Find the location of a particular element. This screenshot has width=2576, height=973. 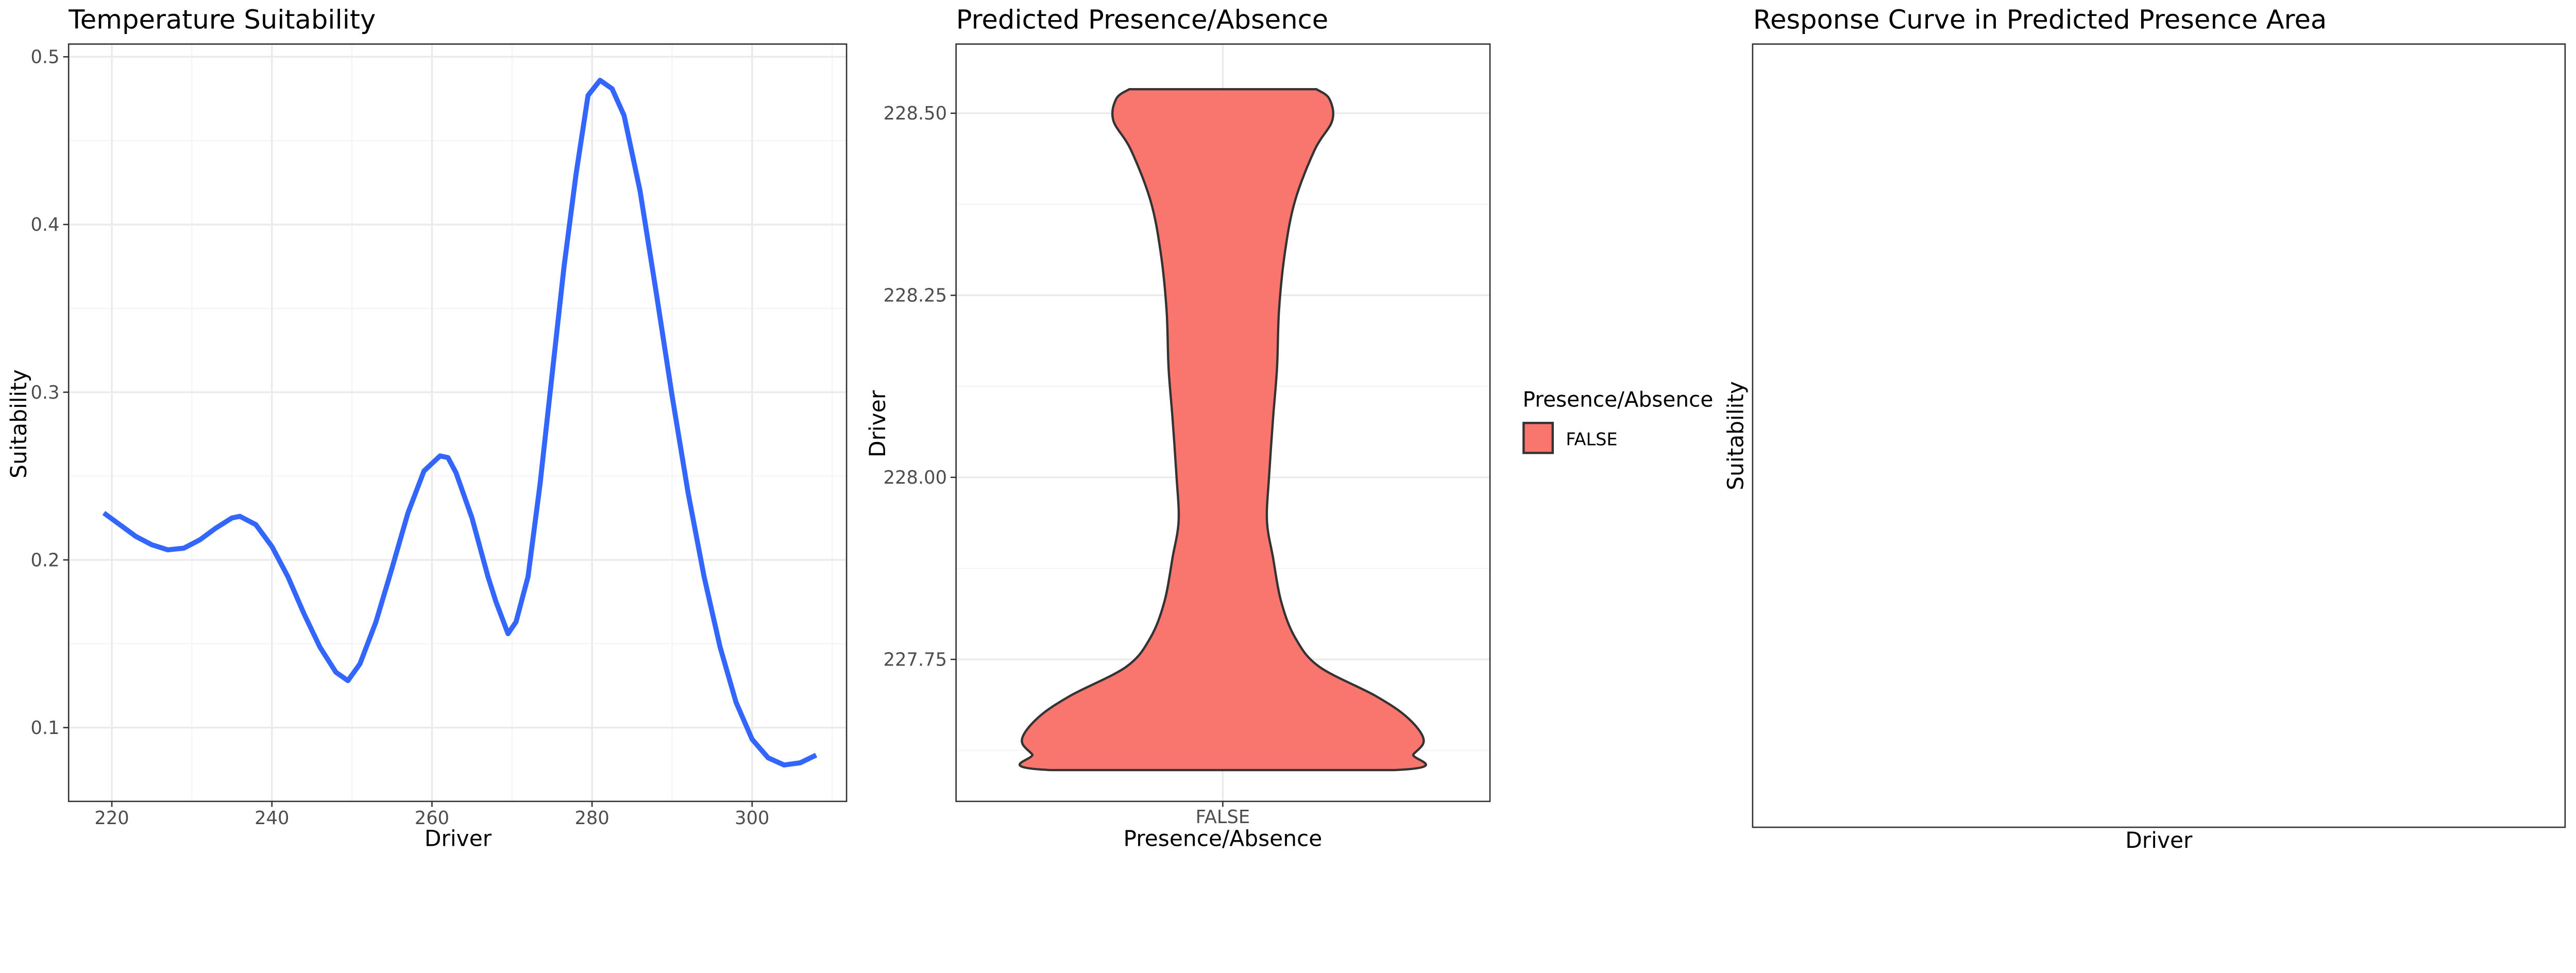

legend-title: Presence/Absence is located at coordinates (1618, 400).